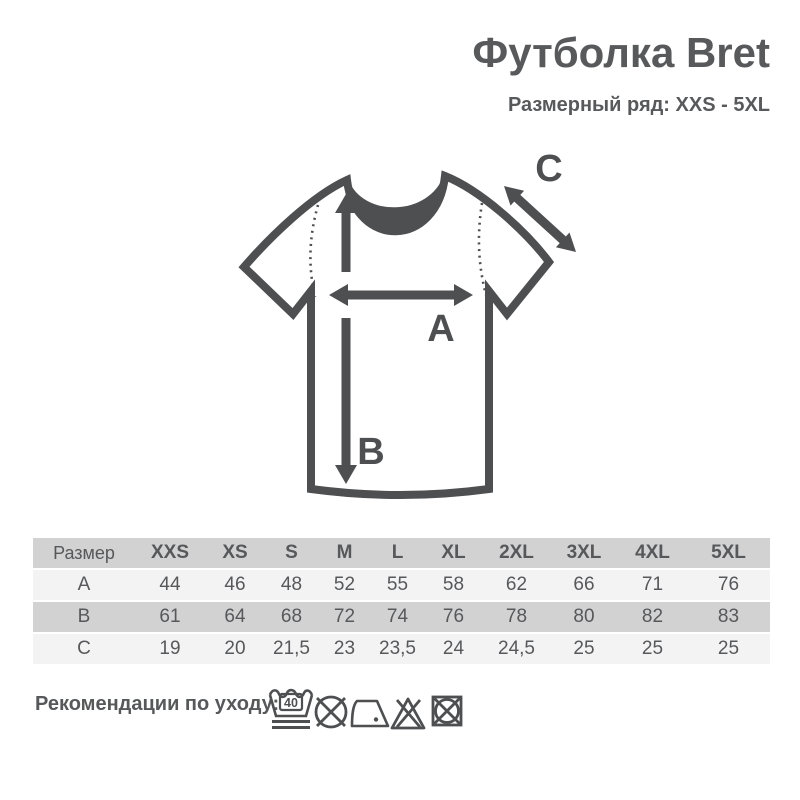 This screenshot has height=800, width=800. What do you see at coordinates (516, 648) in the screenshot?
I see `cell-c-2xl: 24,5` at bounding box center [516, 648].